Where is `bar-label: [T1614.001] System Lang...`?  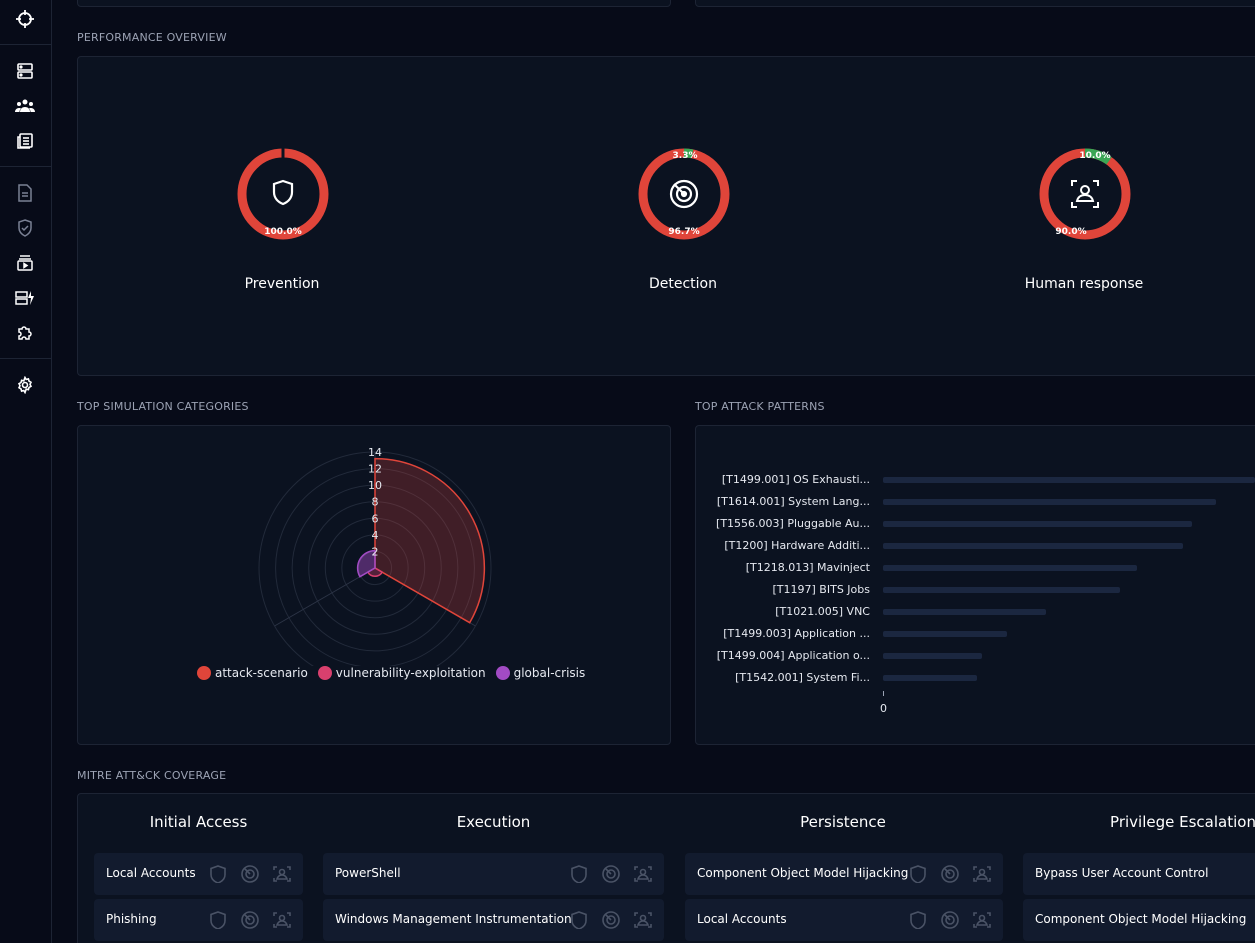
bar-label: [T1614.001] System Lang... is located at coordinates (793, 501).